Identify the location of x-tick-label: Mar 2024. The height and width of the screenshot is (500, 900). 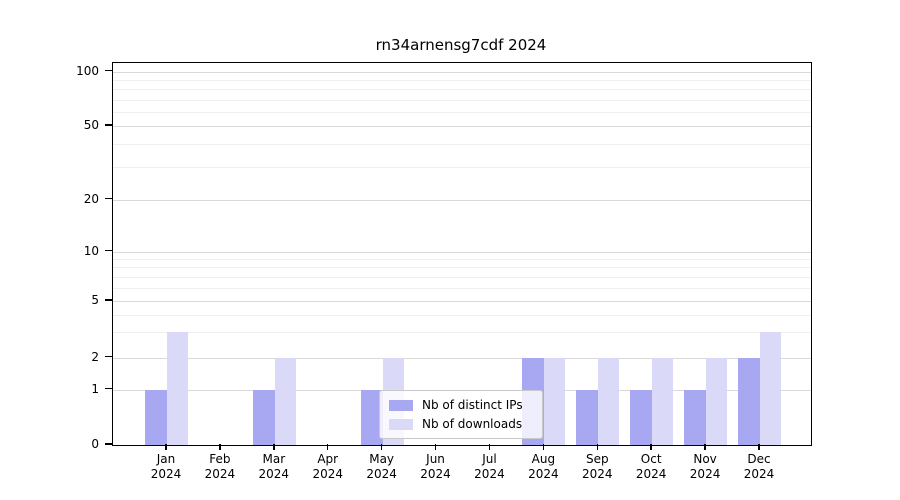
(274, 467).